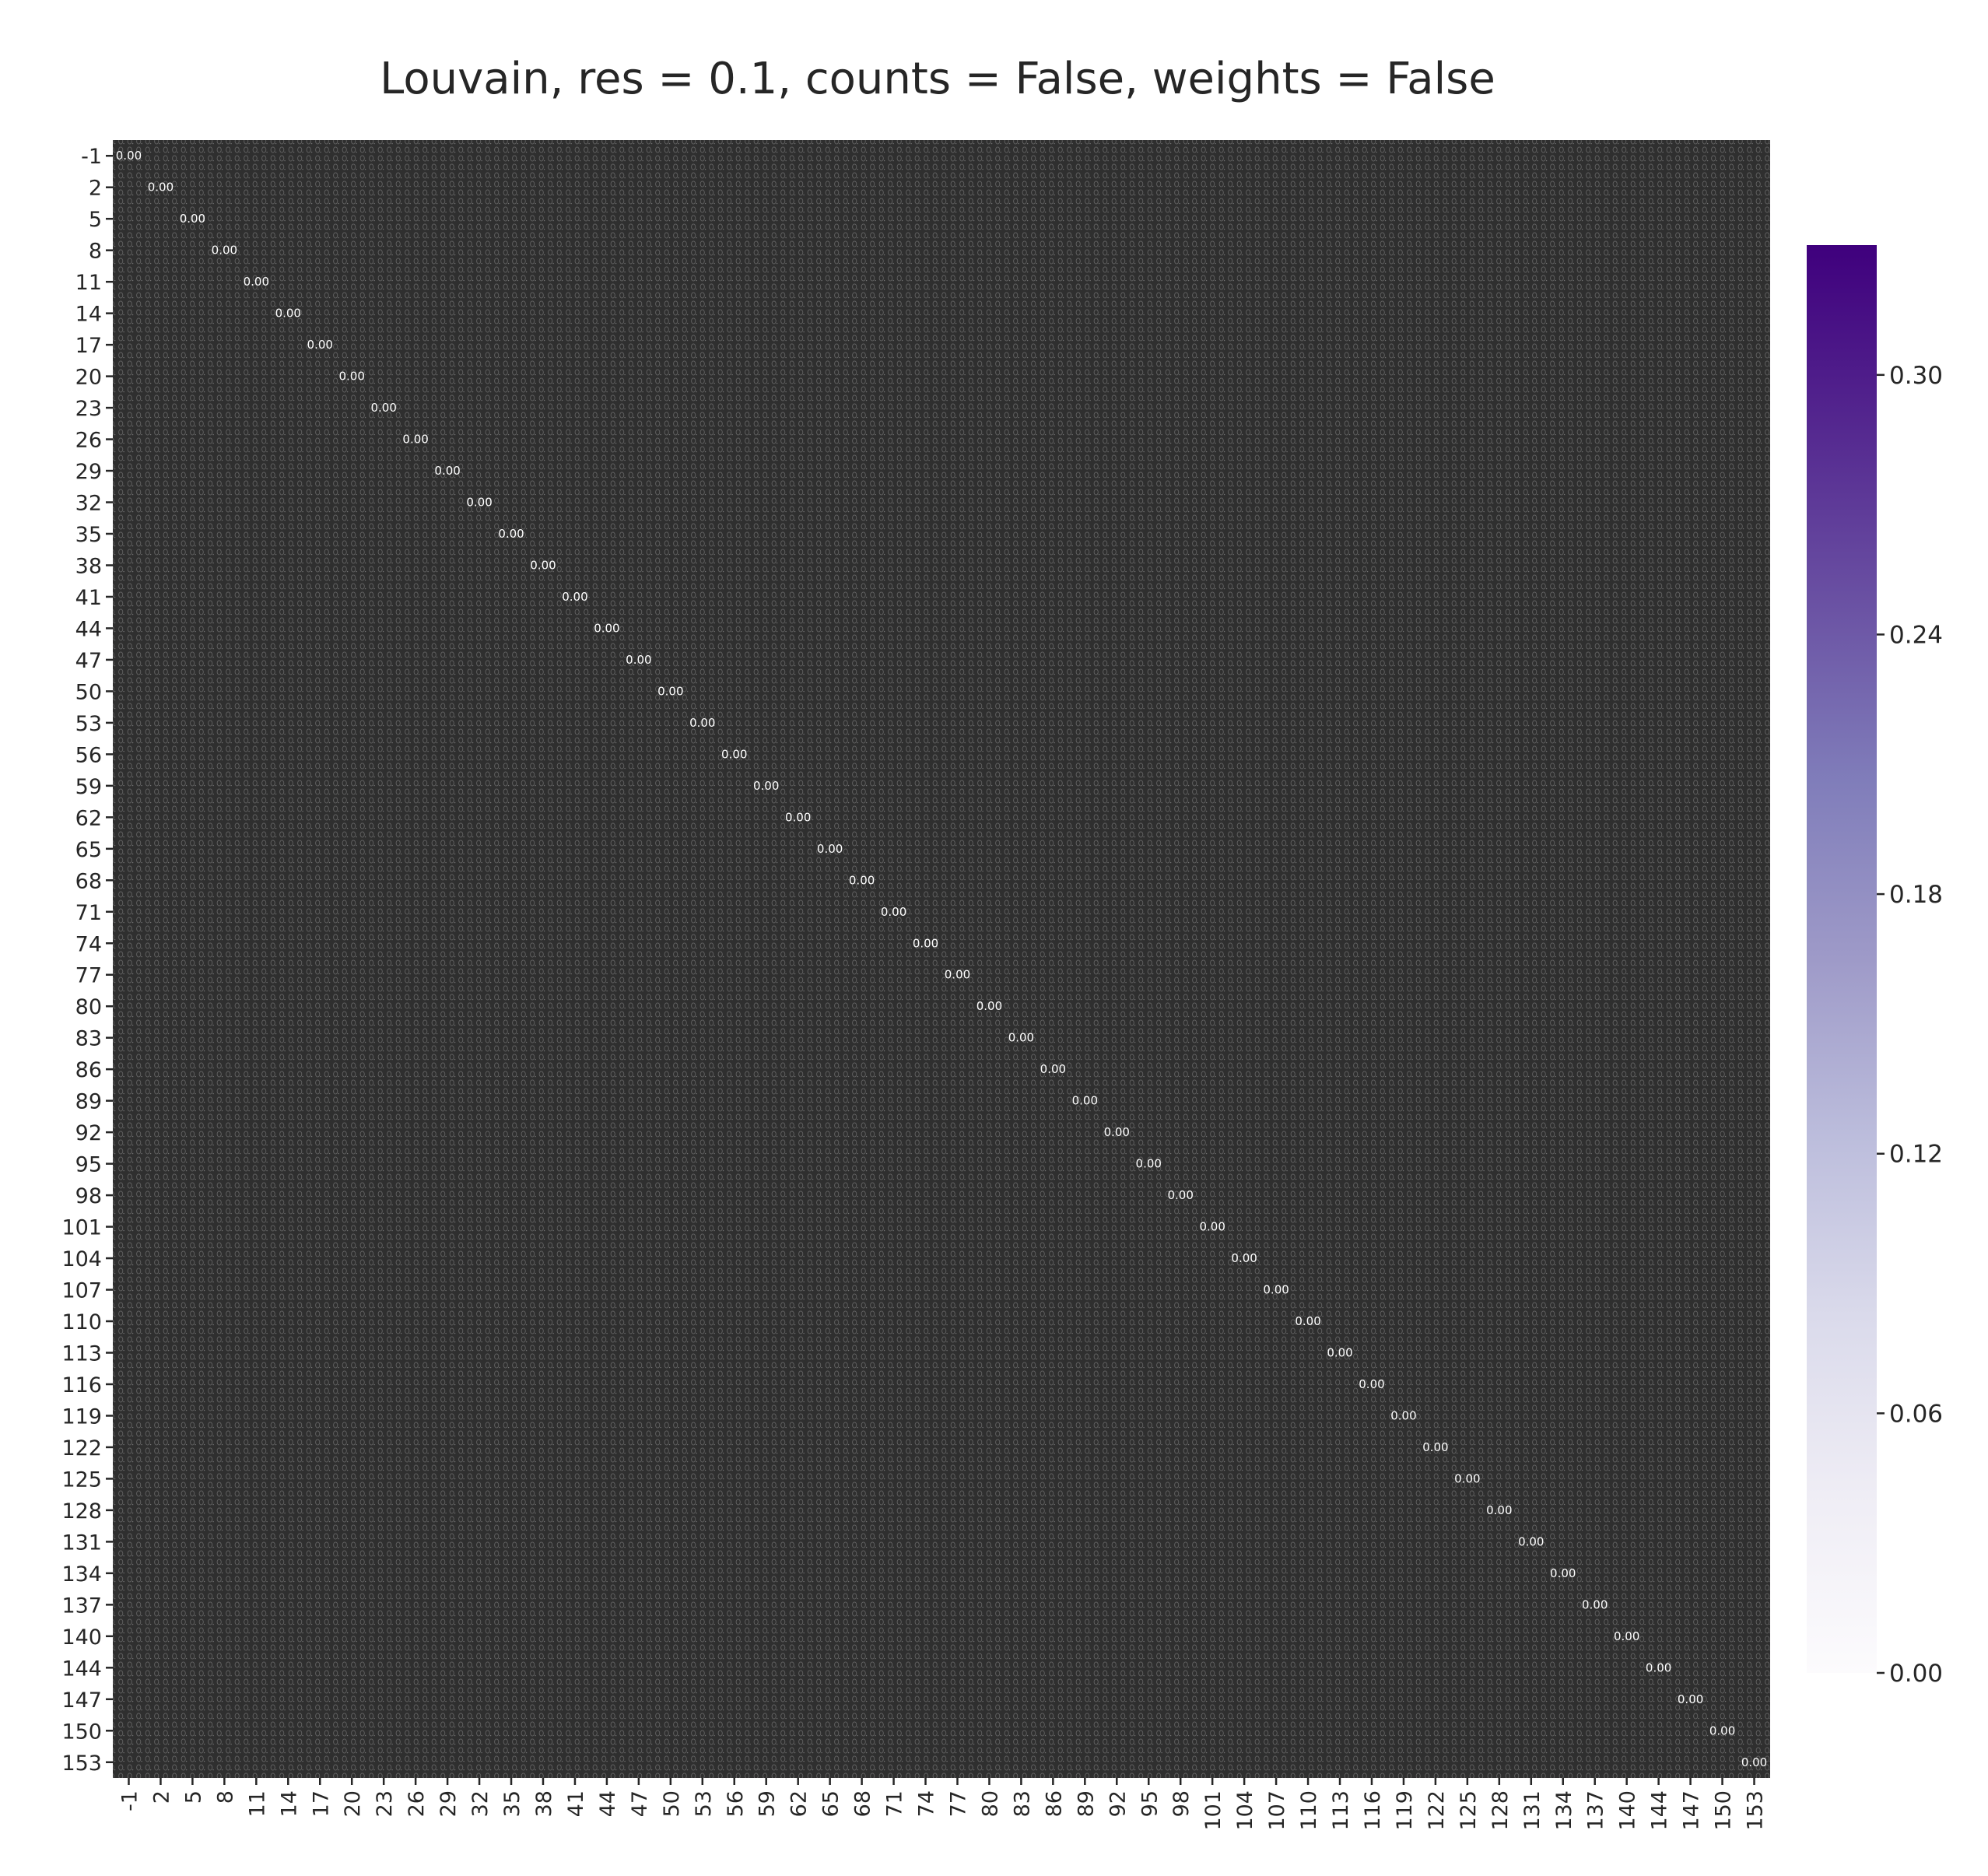 This screenshot has width=1988, height=1876. Describe the element at coordinates (1181, 1803) in the screenshot. I see `column-tick-label: 98` at that location.